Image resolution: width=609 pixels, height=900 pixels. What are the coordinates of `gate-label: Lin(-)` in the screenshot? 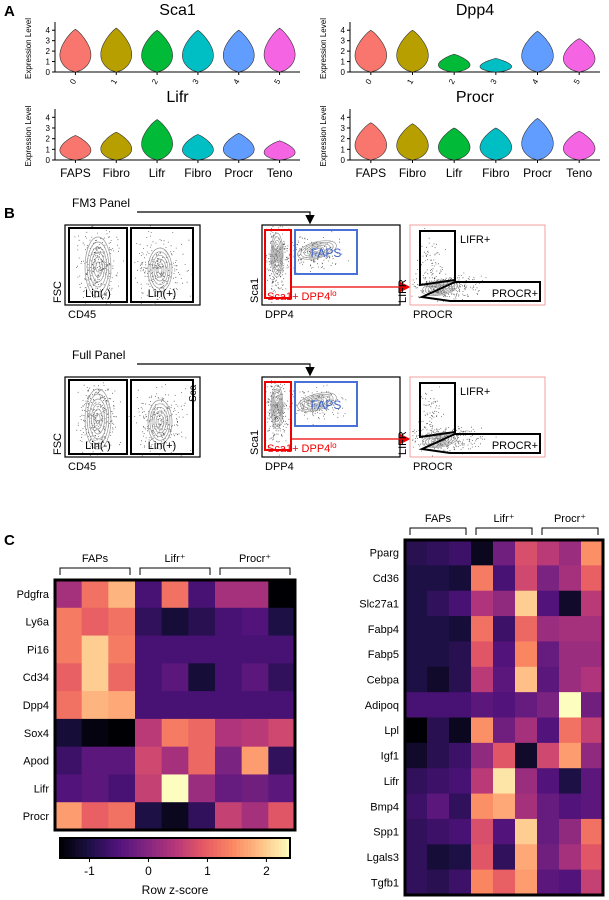 It's located at (98, 446).